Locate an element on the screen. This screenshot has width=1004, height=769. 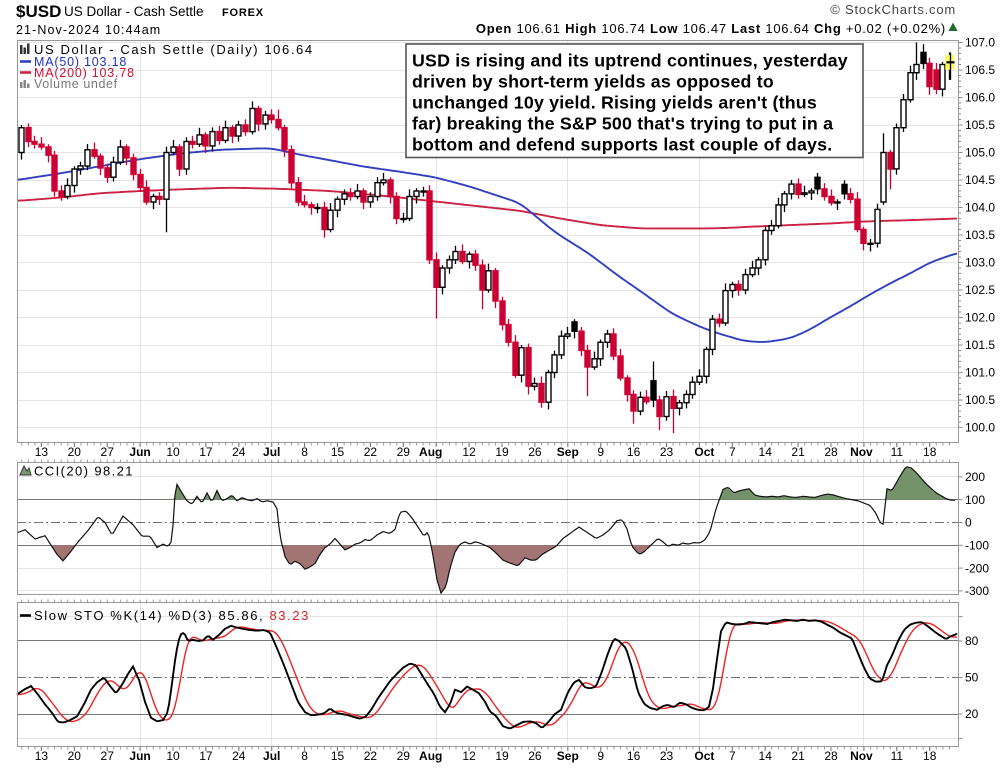
svg-text: 100 is located at coordinates (975, 500).